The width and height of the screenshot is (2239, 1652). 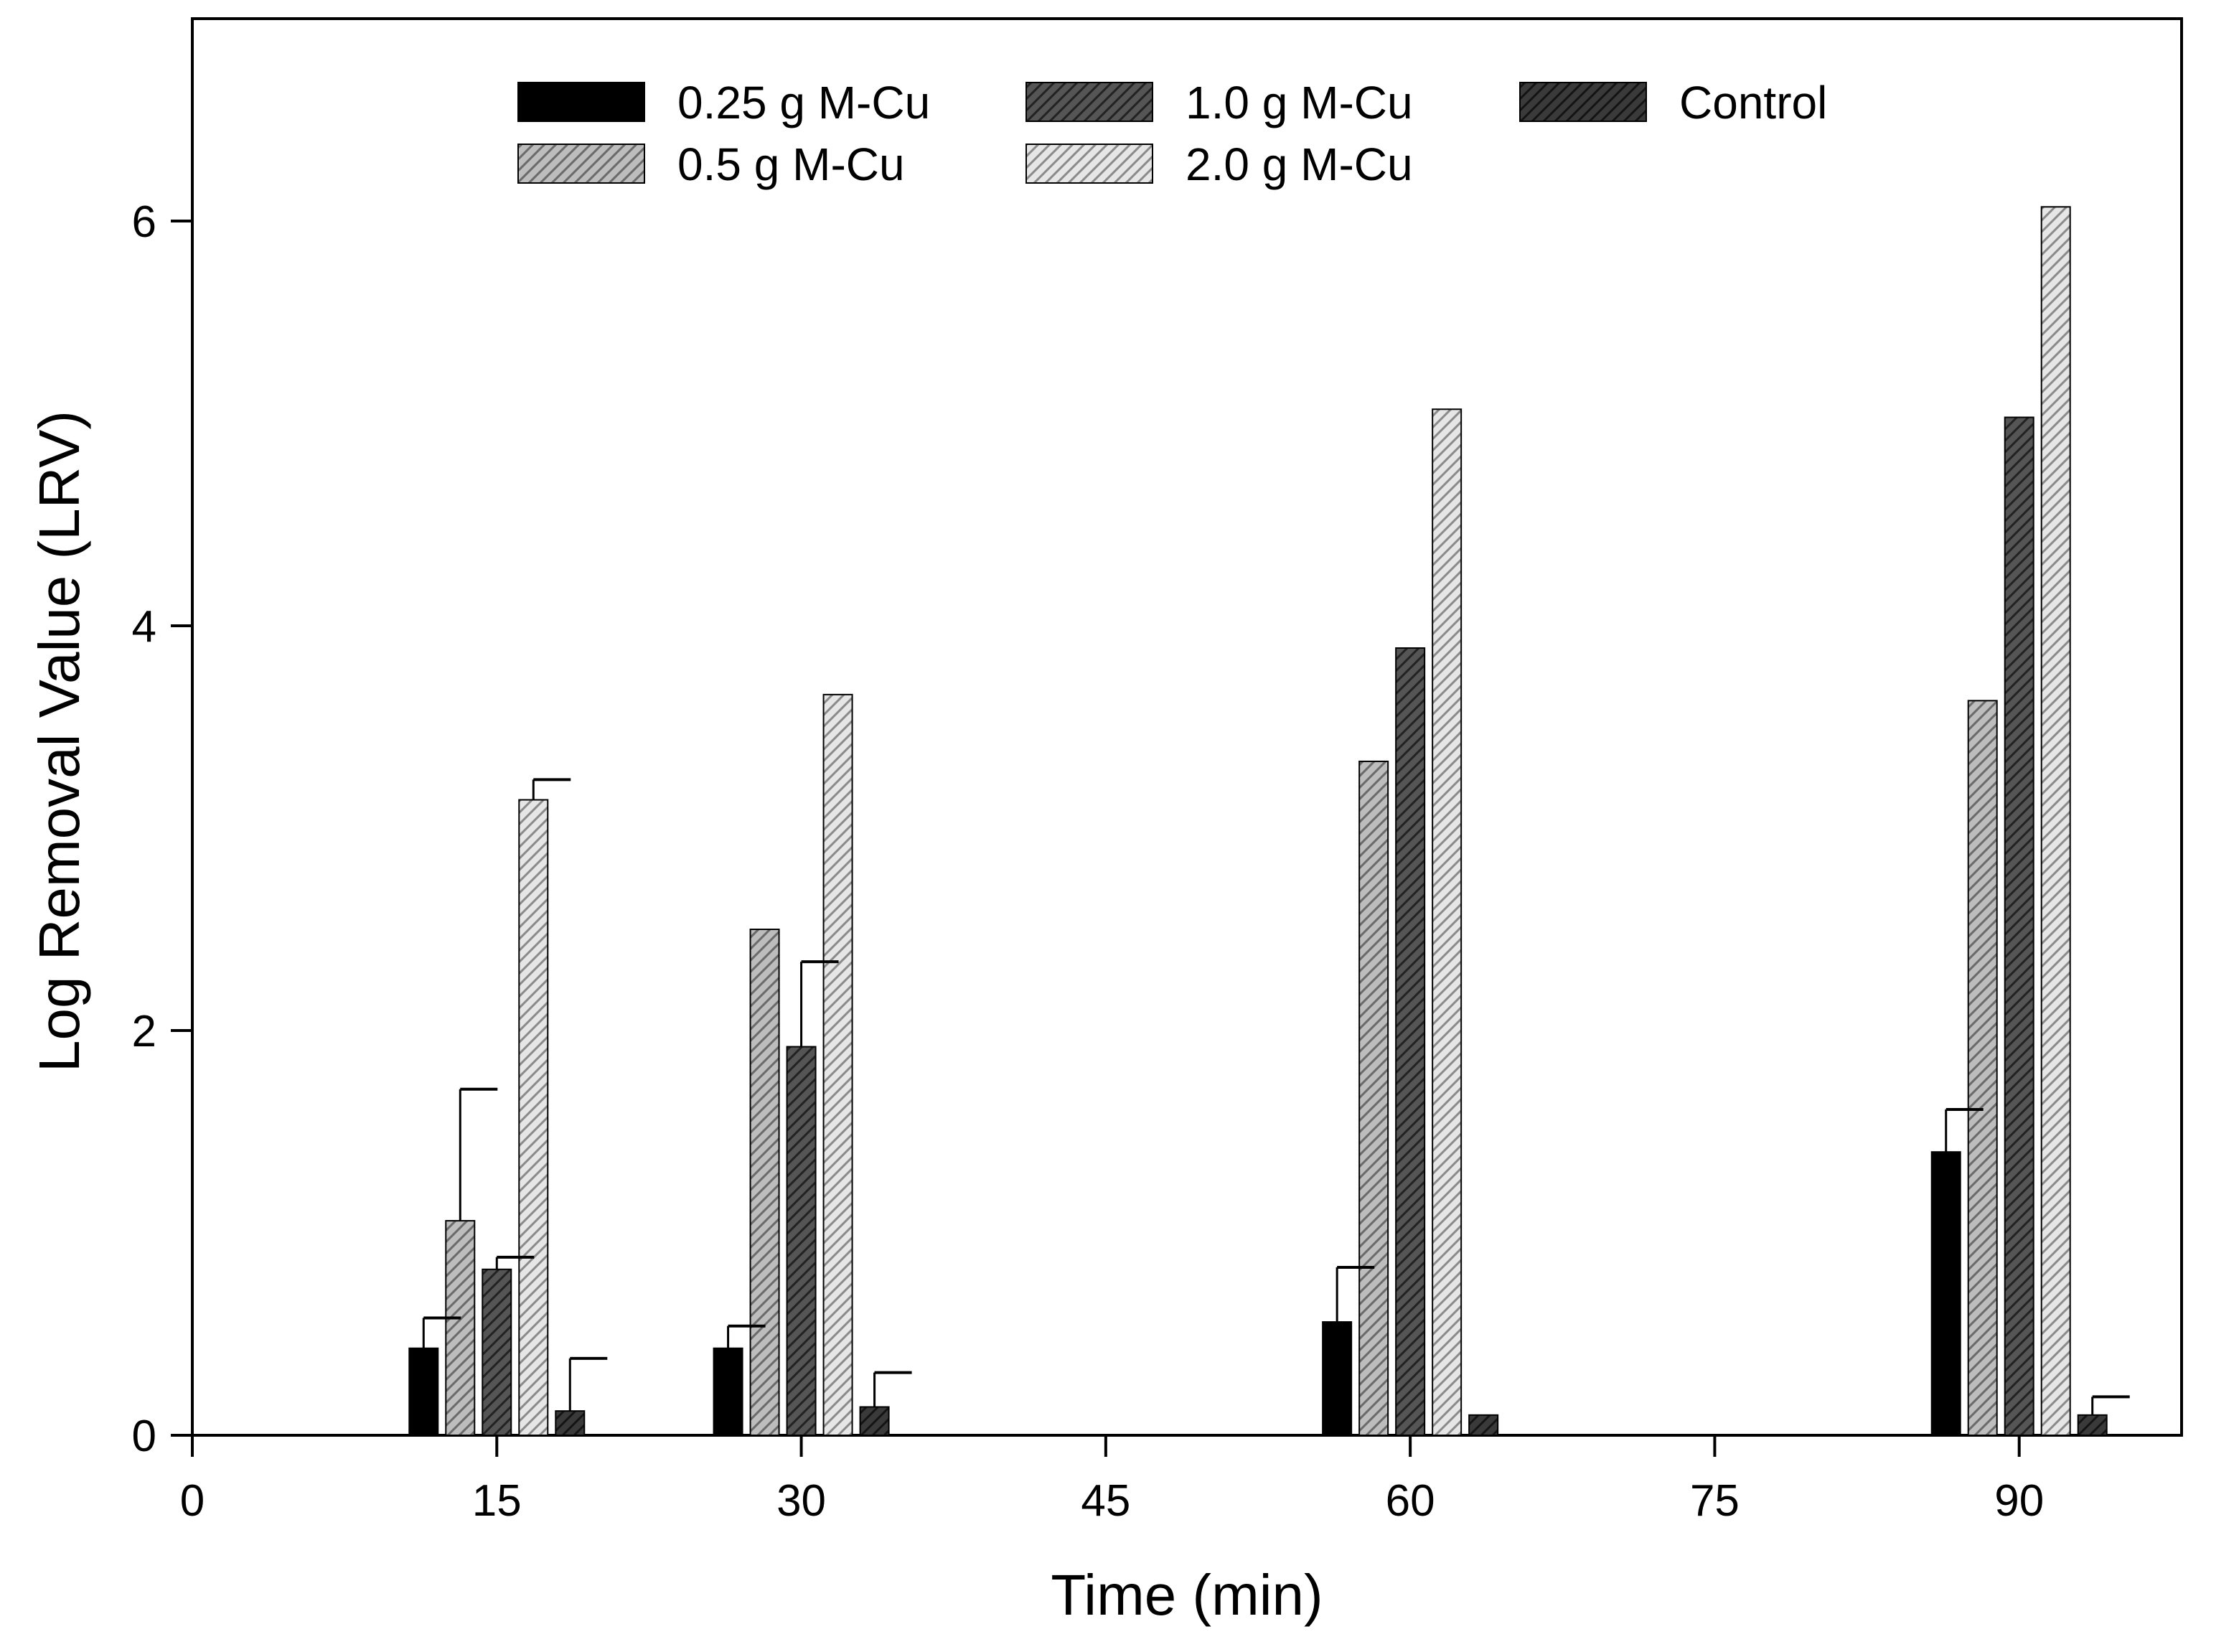 What do you see at coordinates (1410, 1041) in the screenshot?
I see `bar-1-0-g-m-cu-t60` at bounding box center [1410, 1041].